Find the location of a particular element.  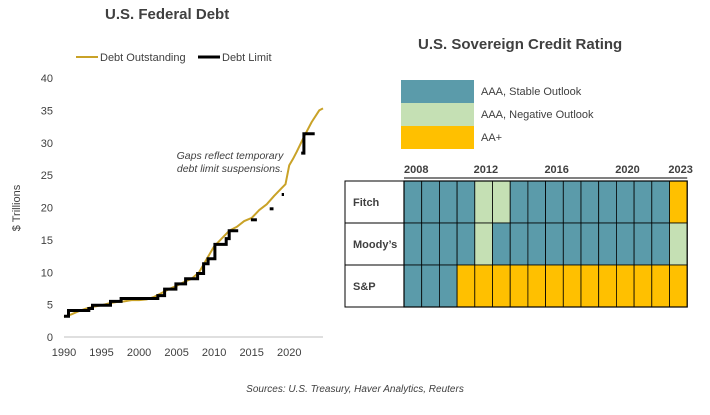

rating-row-label: S&P is located at coordinates (364, 287).